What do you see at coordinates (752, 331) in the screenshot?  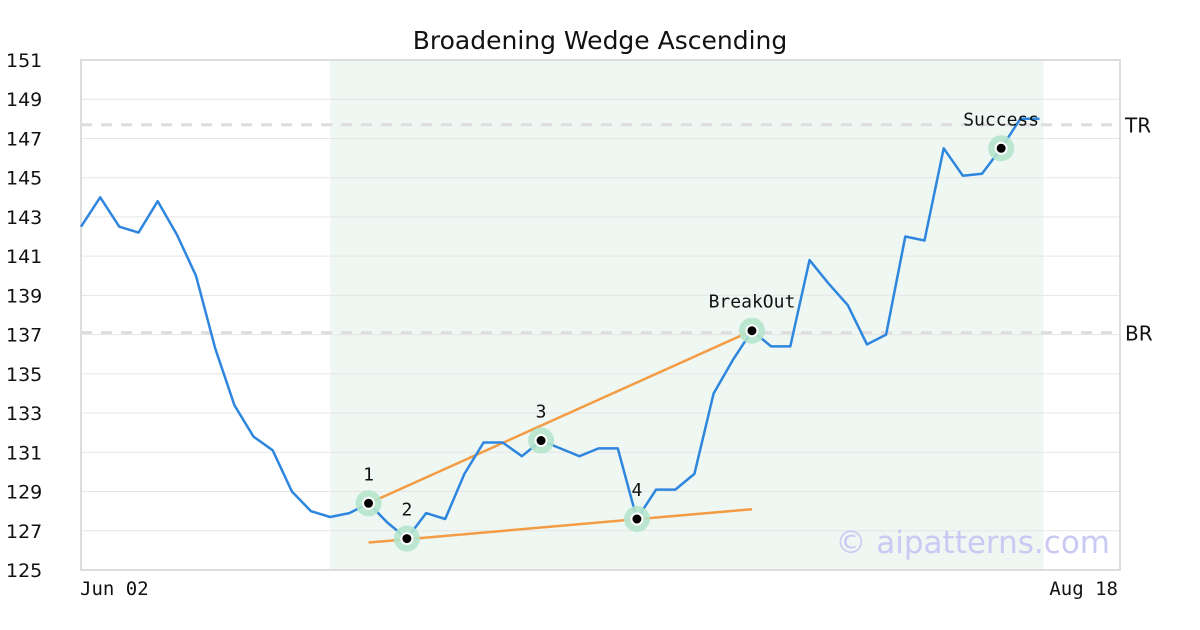 I see `point-marker-breakout` at bounding box center [752, 331].